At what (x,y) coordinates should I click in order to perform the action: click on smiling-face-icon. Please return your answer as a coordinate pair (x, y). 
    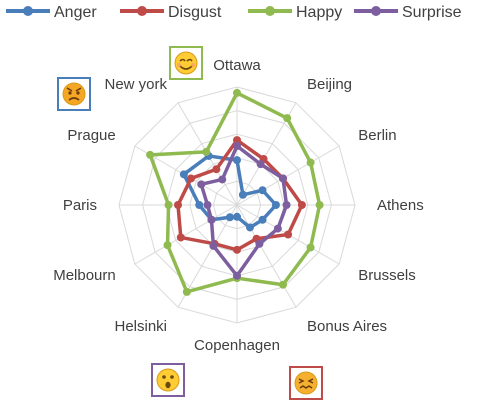
    Looking at the image, I should click on (186, 63).